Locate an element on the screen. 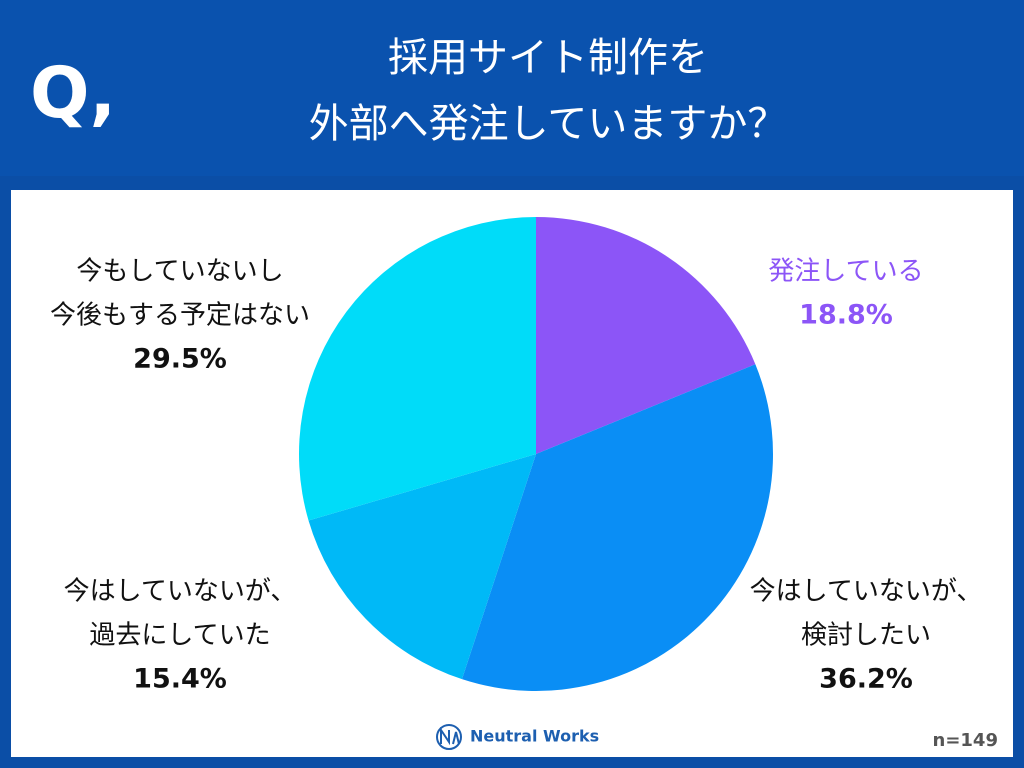 Image resolution: width=1024 pixels, height=768 pixels. value-label: 18.8% is located at coordinates (846, 315).